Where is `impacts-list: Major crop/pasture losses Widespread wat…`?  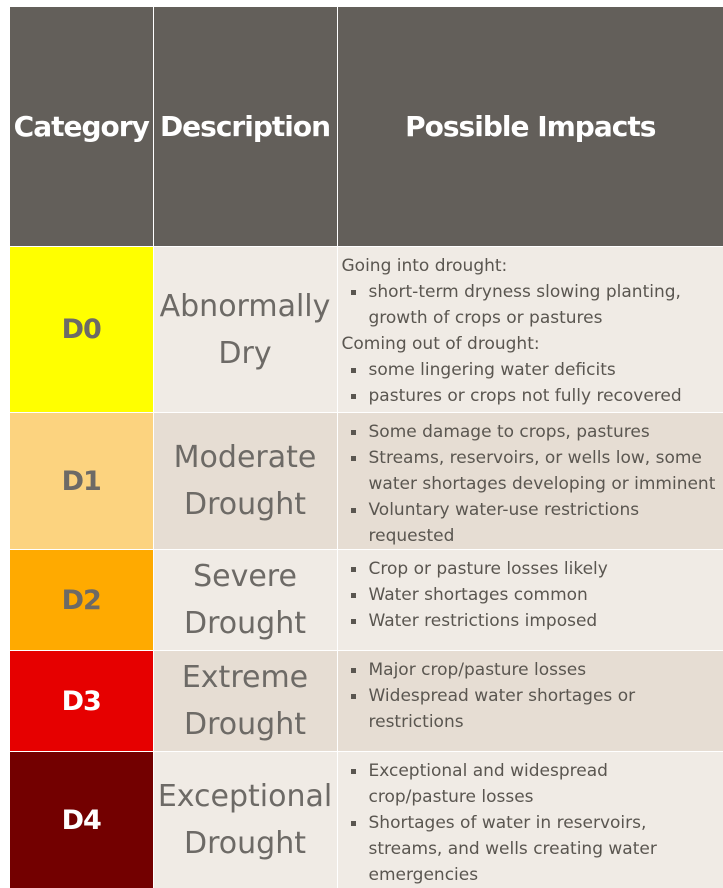 impacts-list: Major crop/pasture losses Widespread wat… is located at coordinates (531, 696).